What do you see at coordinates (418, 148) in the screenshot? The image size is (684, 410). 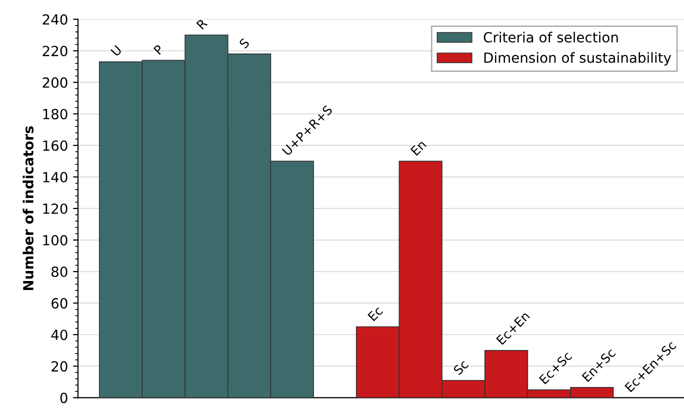 I see `annotation: En` at bounding box center [418, 148].